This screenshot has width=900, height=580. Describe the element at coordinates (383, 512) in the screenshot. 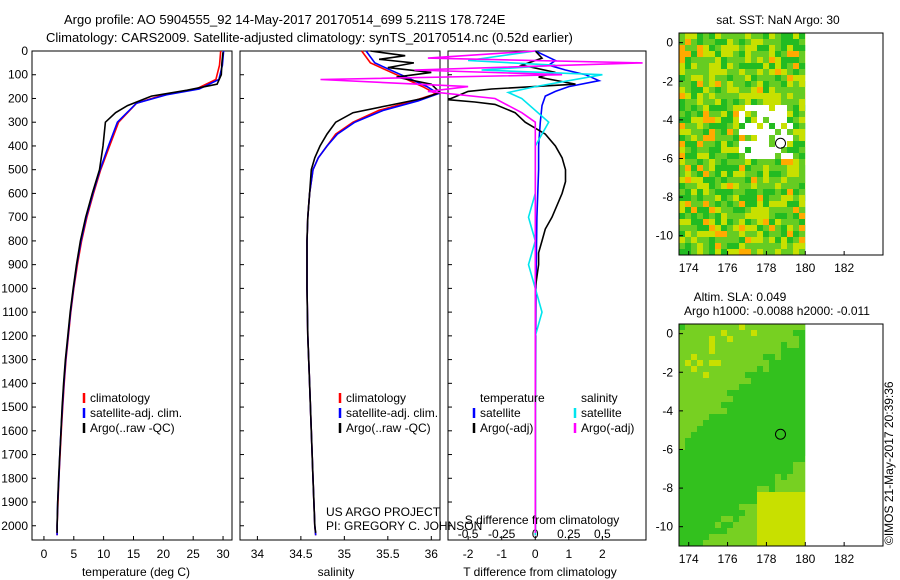

I see `project-label: US ARGO PROJECT` at that location.